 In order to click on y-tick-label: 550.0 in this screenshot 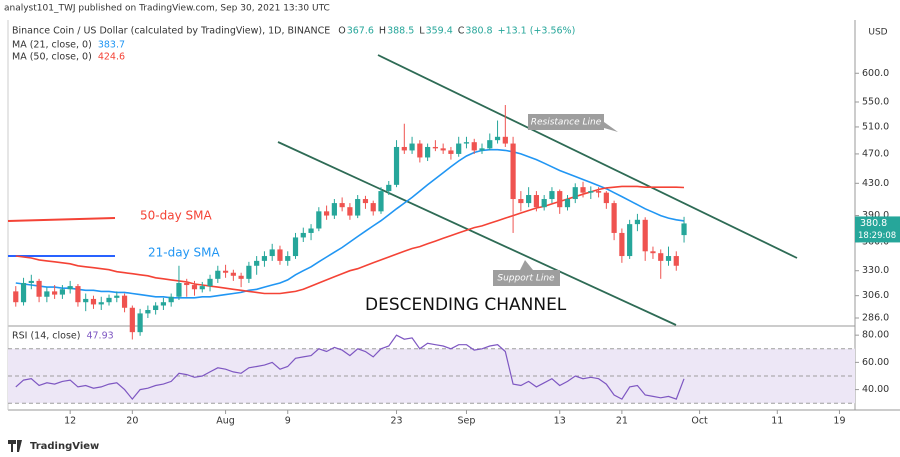, I will do `click(875, 102)`.